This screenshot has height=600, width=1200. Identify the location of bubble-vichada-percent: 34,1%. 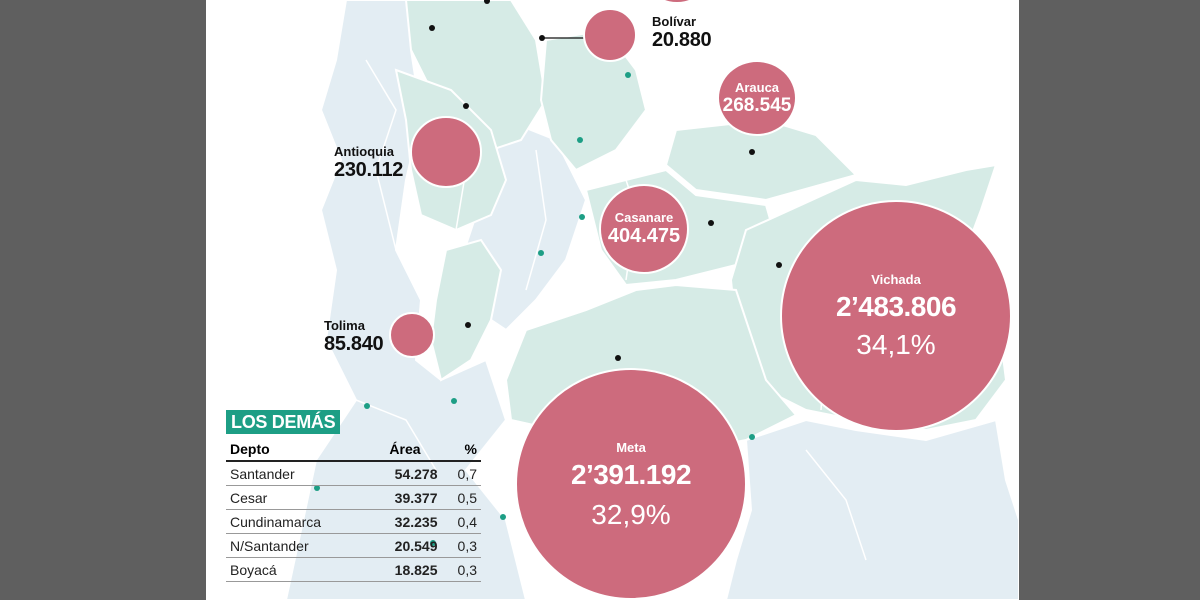
(896, 344).